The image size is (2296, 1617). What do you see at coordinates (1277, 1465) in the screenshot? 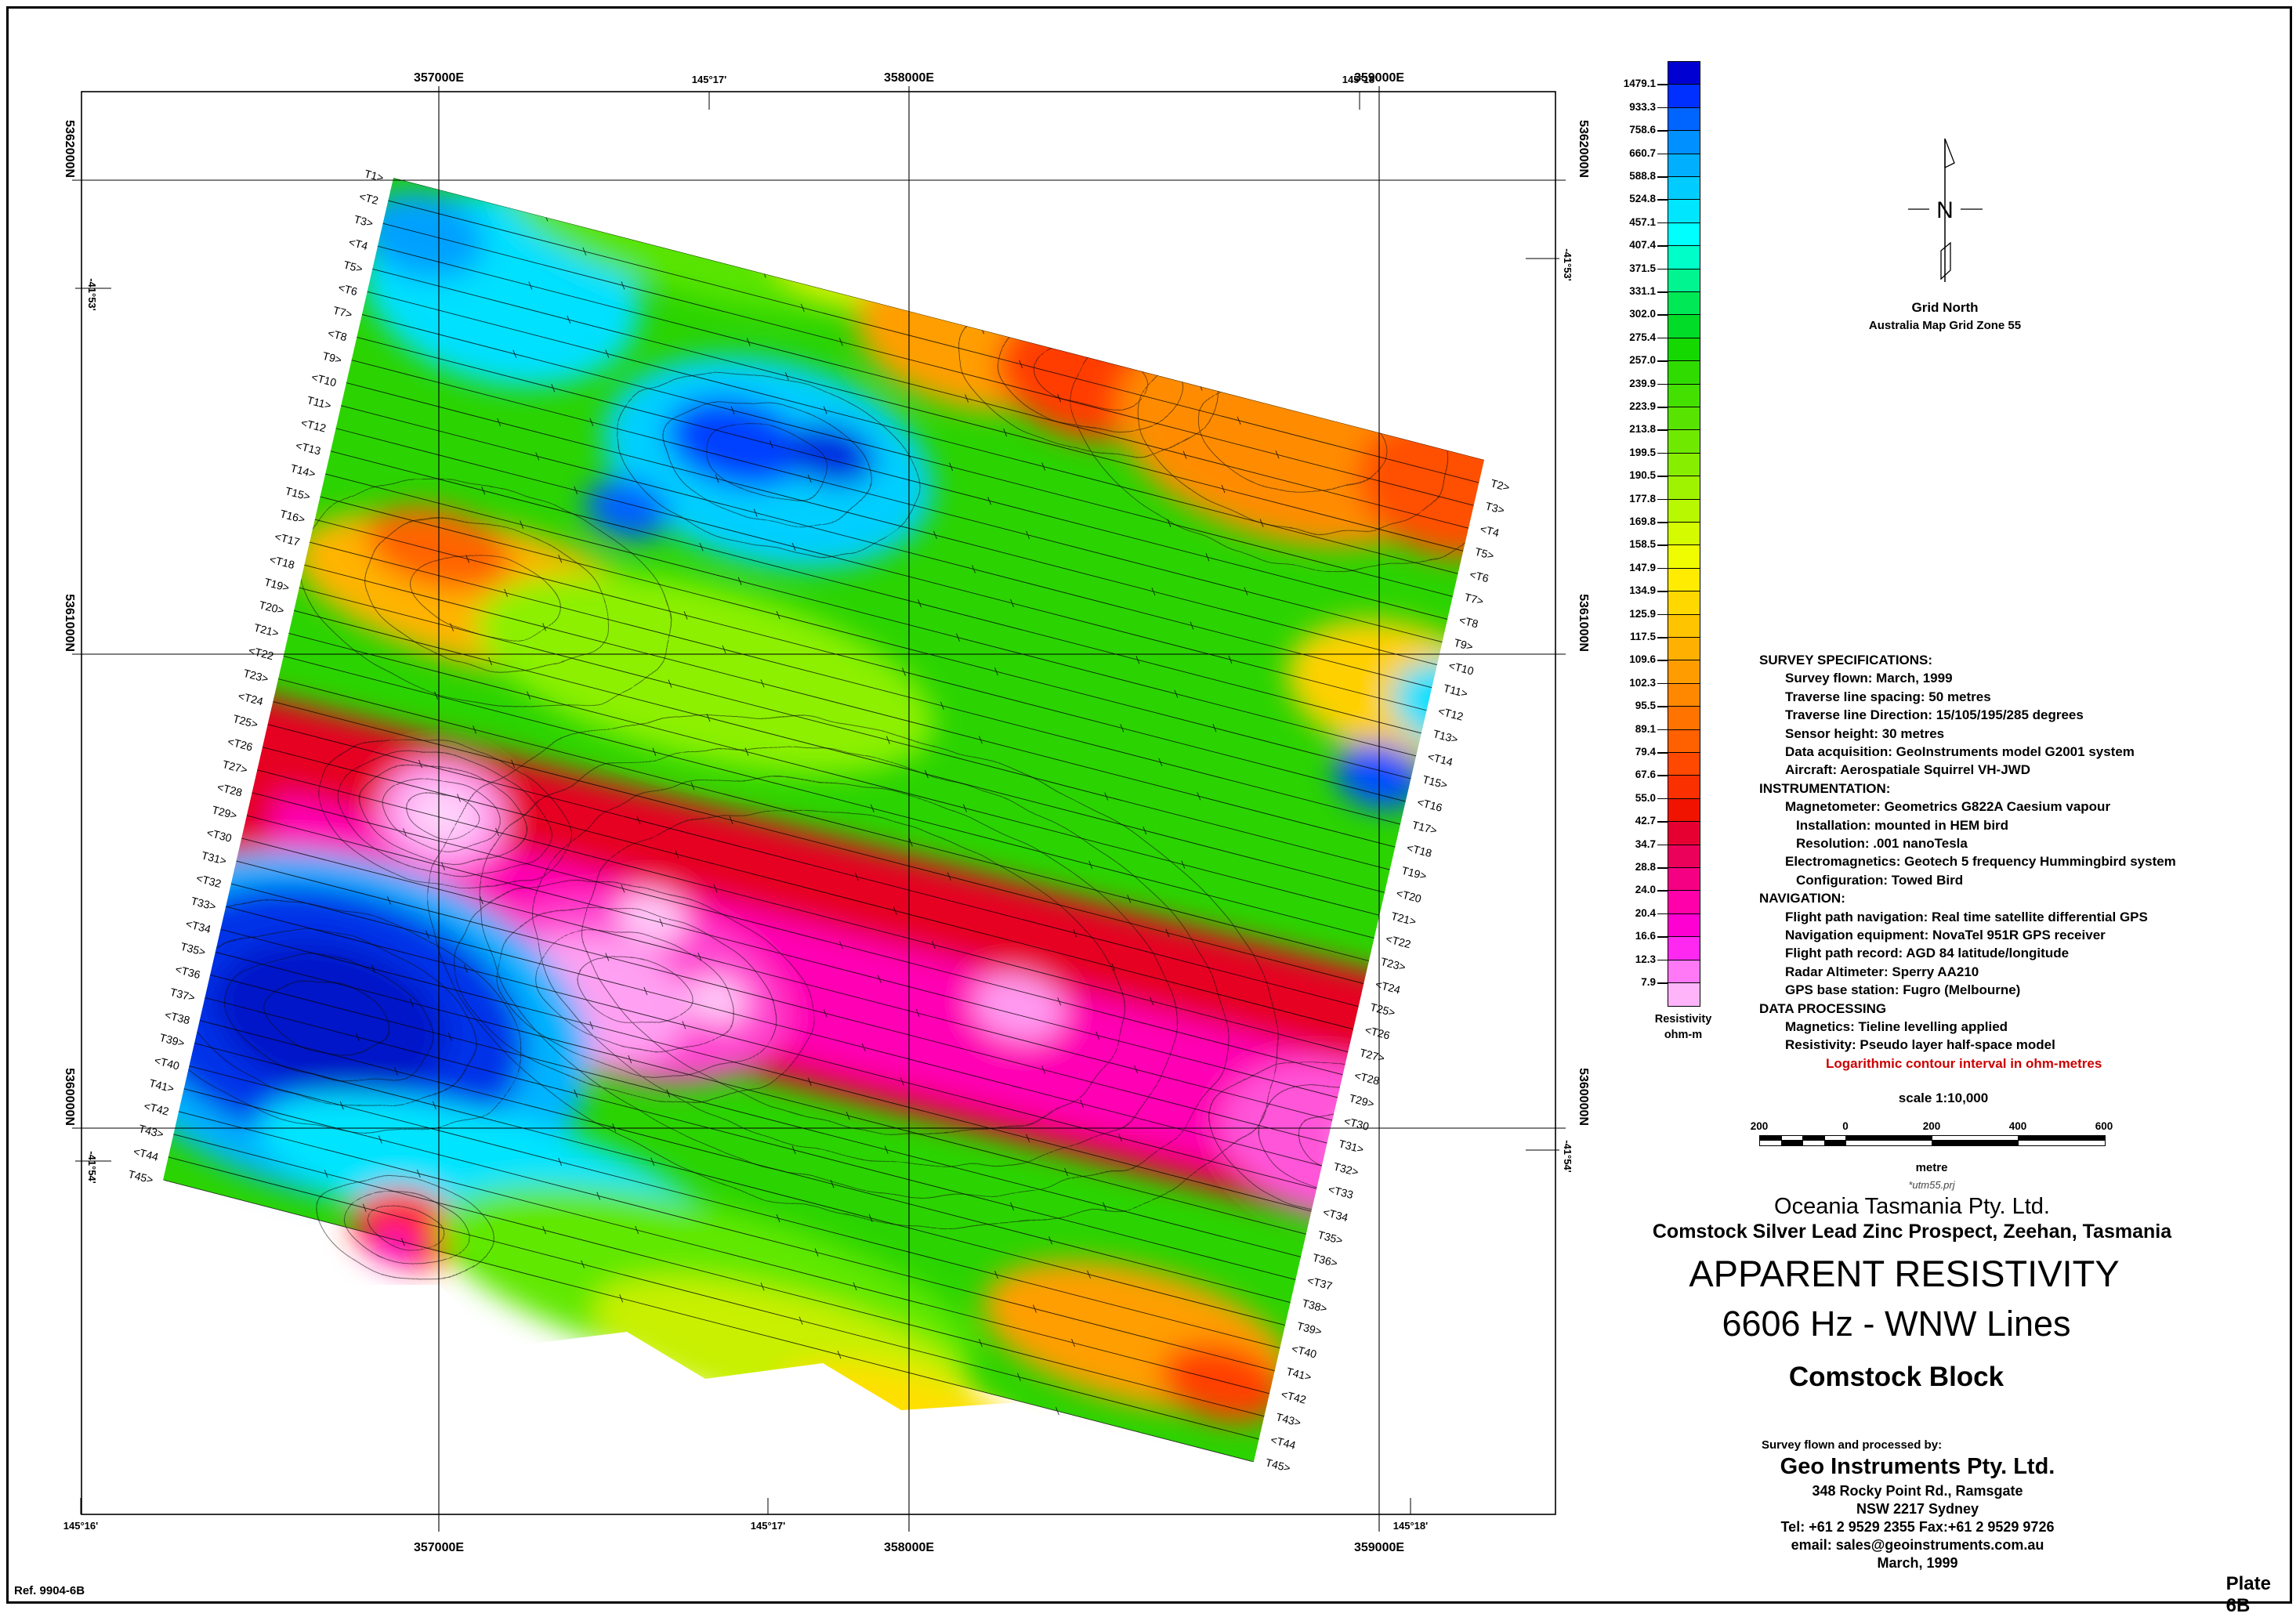
I see `traverse-label-right: T45>` at bounding box center [1277, 1465].